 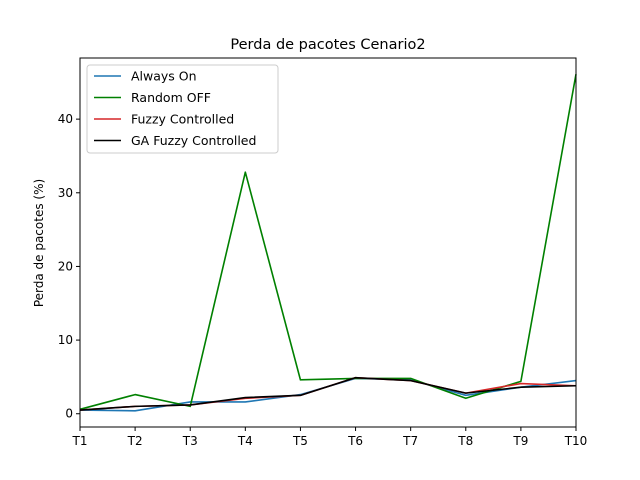 What do you see at coordinates (193, 140) in the screenshot?
I see `legend-label: GA Fuzzy Controlled` at bounding box center [193, 140].